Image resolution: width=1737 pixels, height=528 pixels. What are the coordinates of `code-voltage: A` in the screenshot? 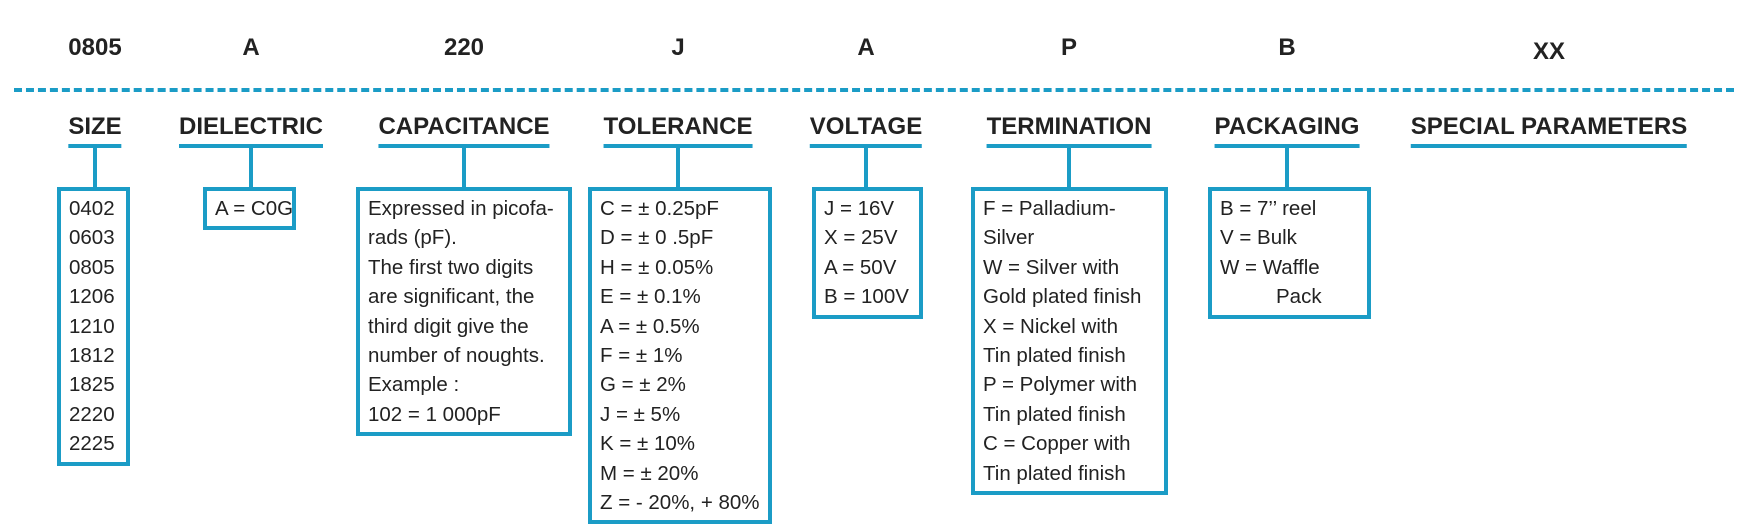 It's located at (866, 47).